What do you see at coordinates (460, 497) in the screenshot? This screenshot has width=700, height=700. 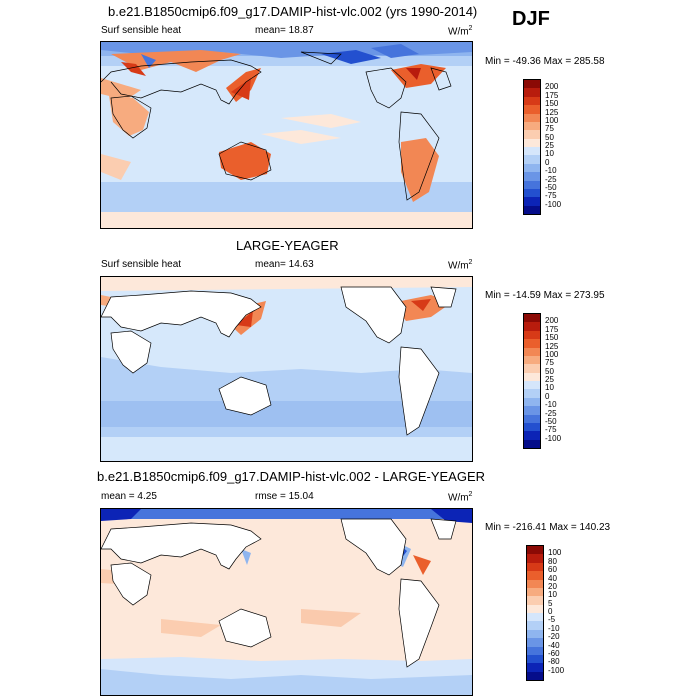 I see `panel-3-units: W/m2` at bounding box center [460, 497].